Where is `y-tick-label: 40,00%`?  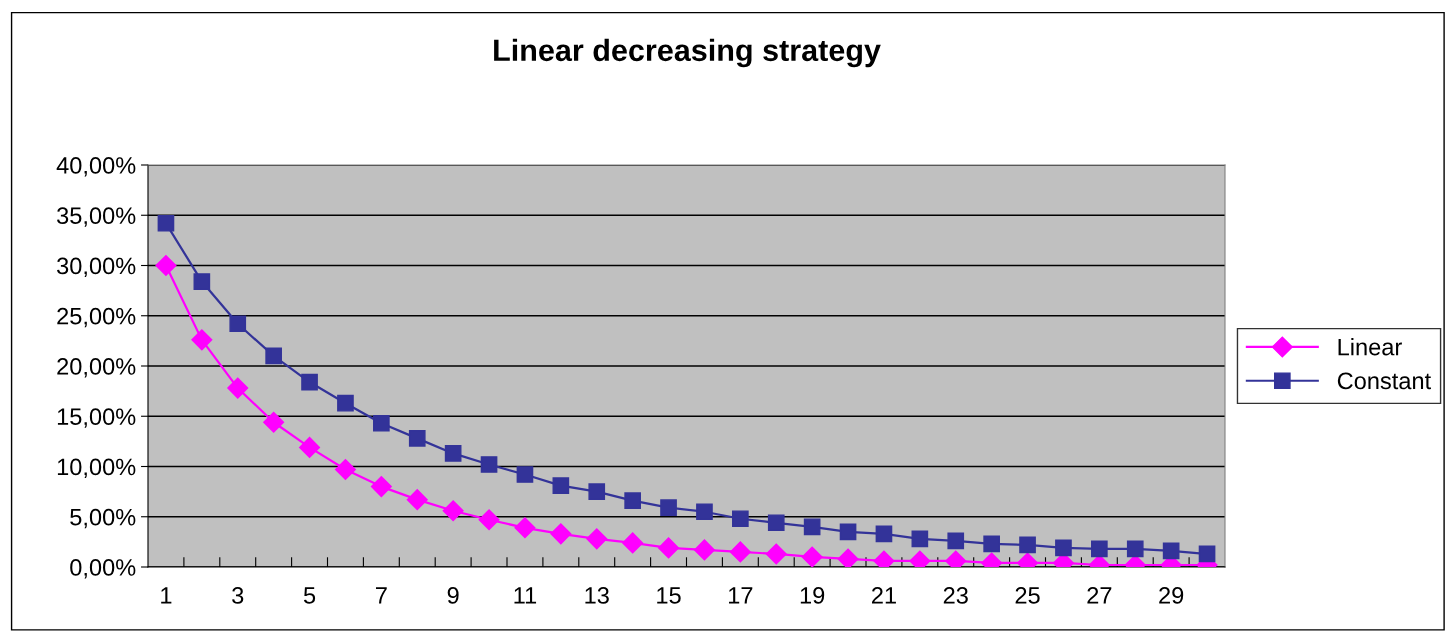
y-tick-label: 40,00% is located at coordinates (96, 167).